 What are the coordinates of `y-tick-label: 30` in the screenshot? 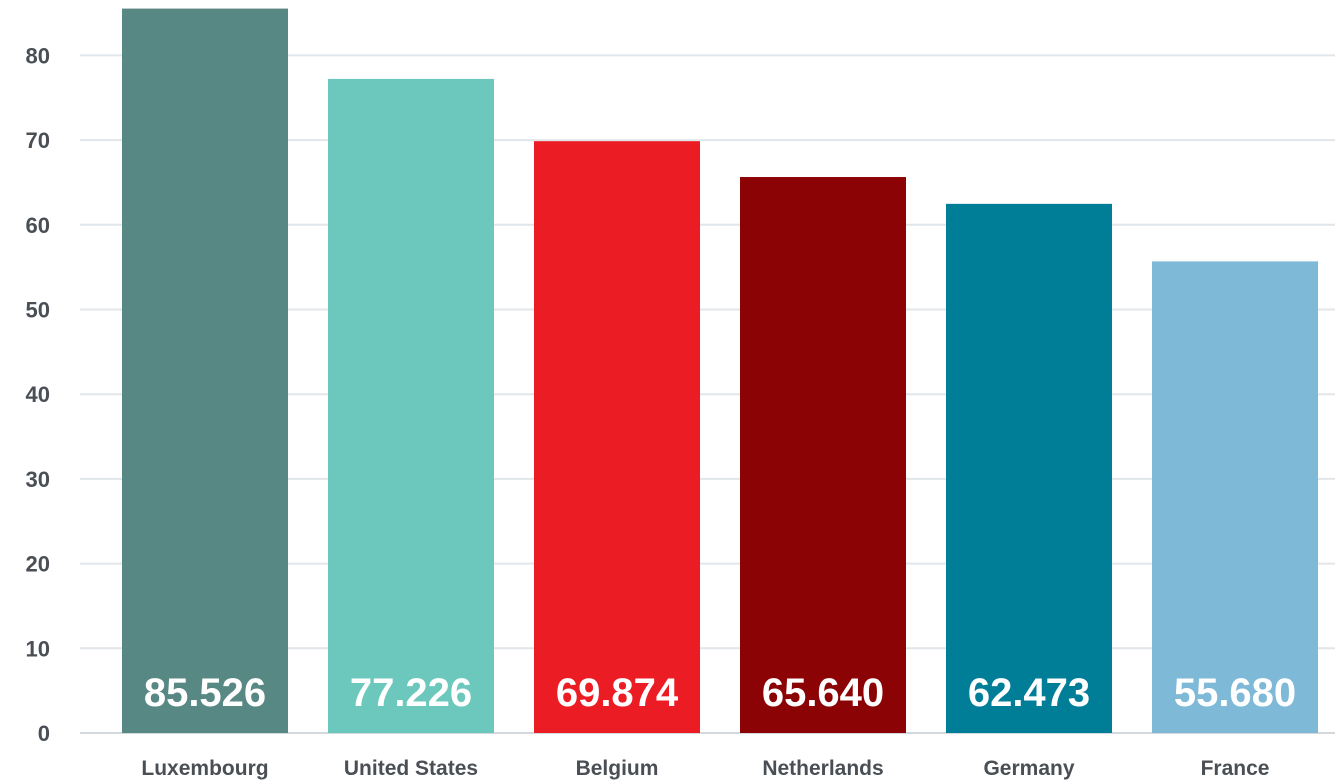 It's located at (38, 479).